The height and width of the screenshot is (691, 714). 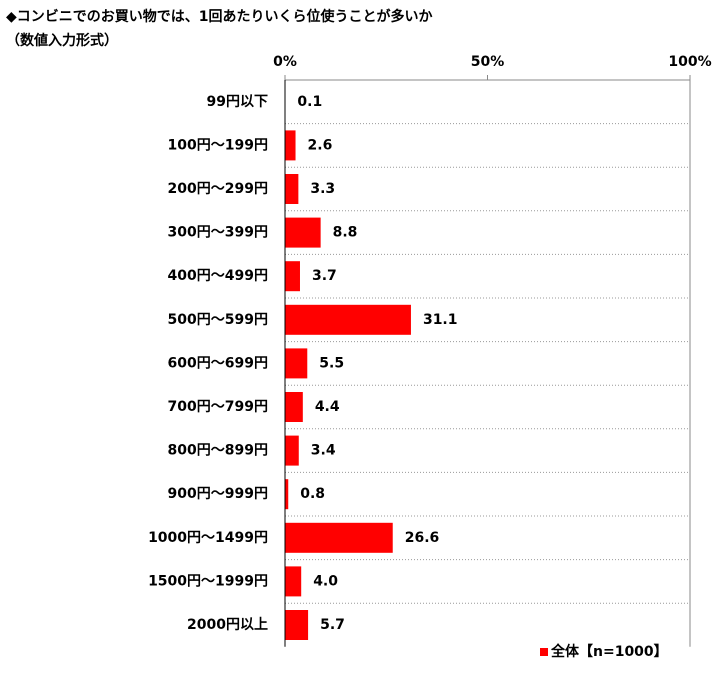 What do you see at coordinates (62, 40) in the screenshot?
I see `chart-subtitle: （数値入力形式）` at bounding box center [62, 40].